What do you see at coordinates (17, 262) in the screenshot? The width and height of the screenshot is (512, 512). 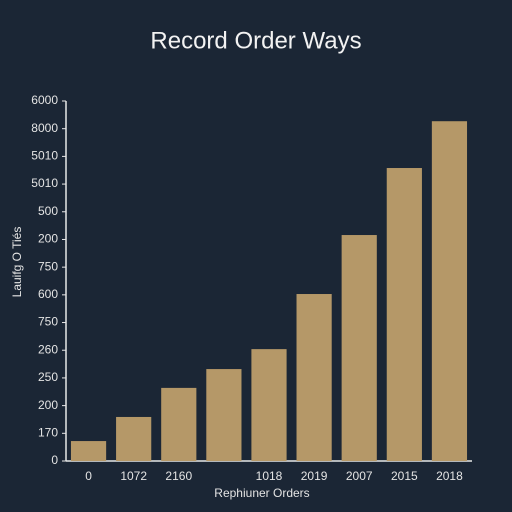 I see `y-axis-label: Lauifg O Tiés` at bounding box center [17, 262].